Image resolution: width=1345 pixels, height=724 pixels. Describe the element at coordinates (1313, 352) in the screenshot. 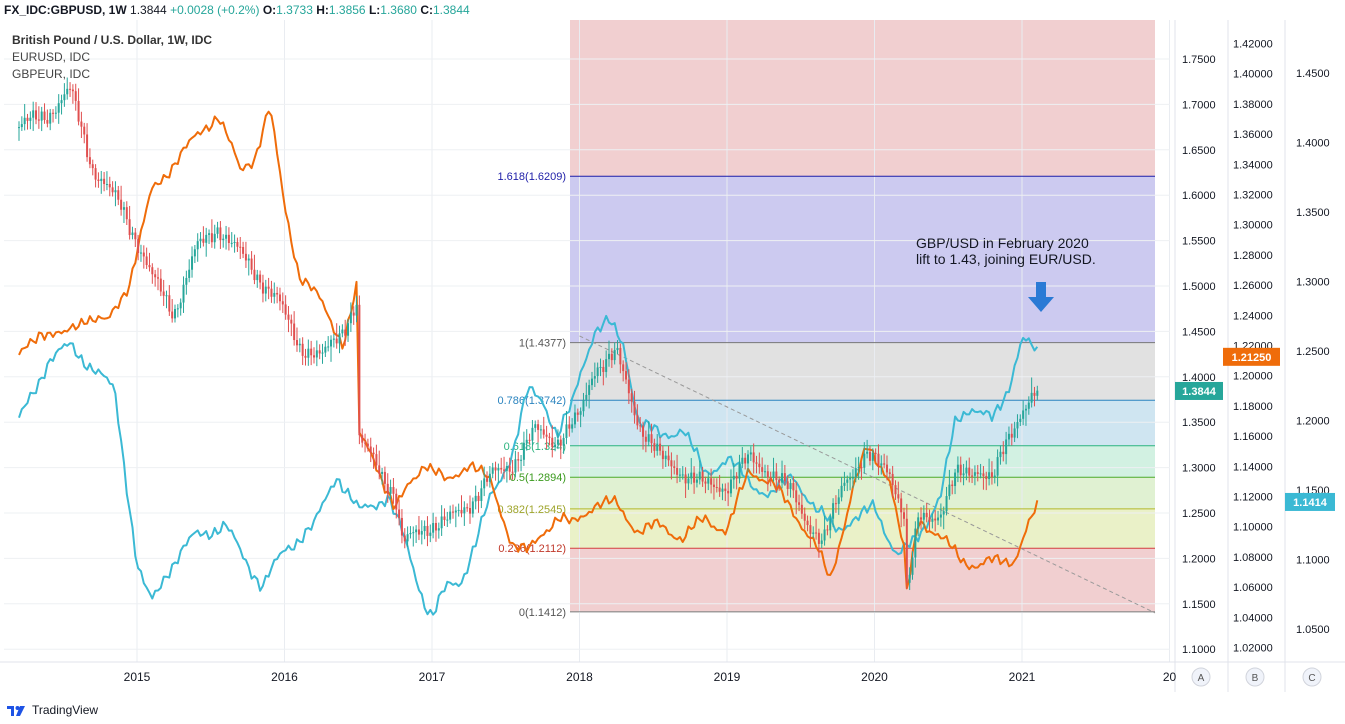

I see `axis-c-tick: 1.2500` at that location.